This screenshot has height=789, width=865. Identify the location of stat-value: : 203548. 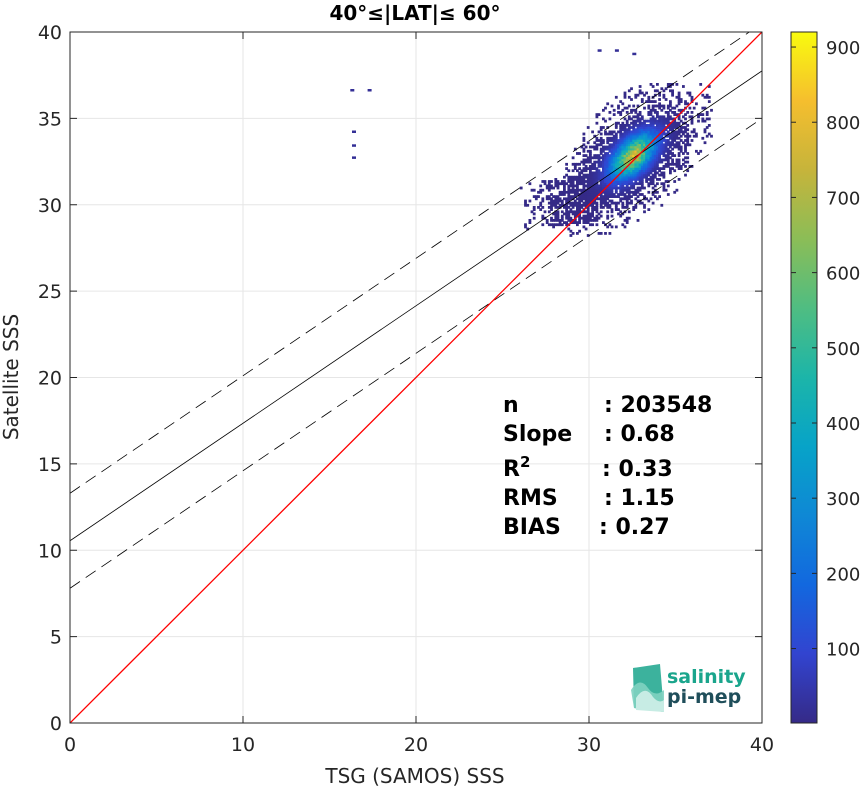
(658, 405).